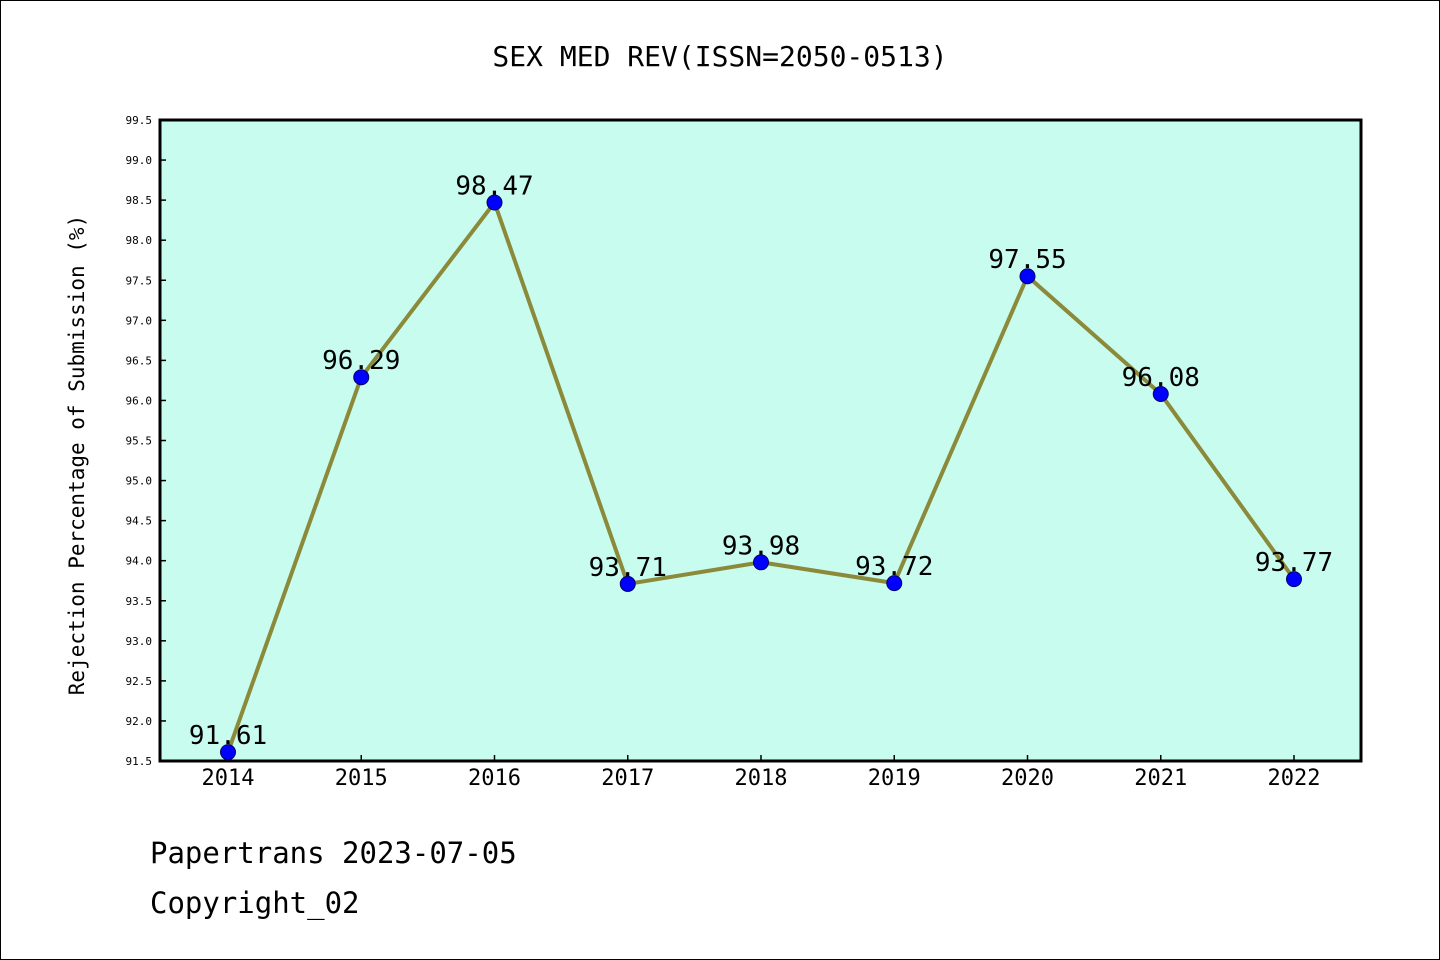 This screenshot has height=960, width=1440. Describe the element at coordinates (228, 736) in the screenshot. I see `data-point-label: 91.61` at that location.